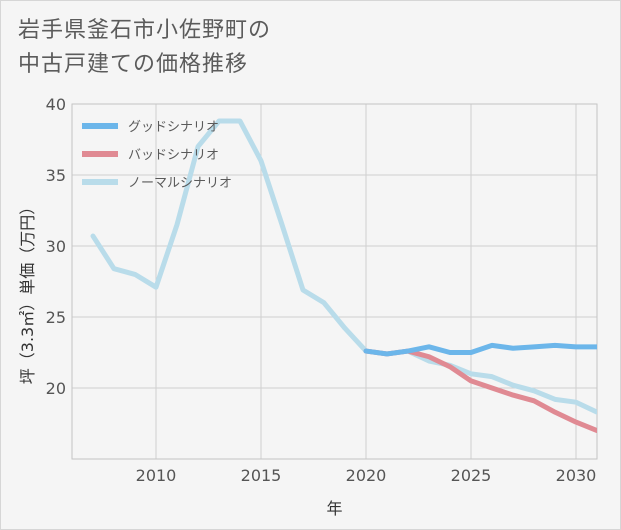 The width and height of the screenshot is (621, 530). Describe the element at coordinates (334, 508) in the screenshot. I see `x-axis-label: 年` at that location.